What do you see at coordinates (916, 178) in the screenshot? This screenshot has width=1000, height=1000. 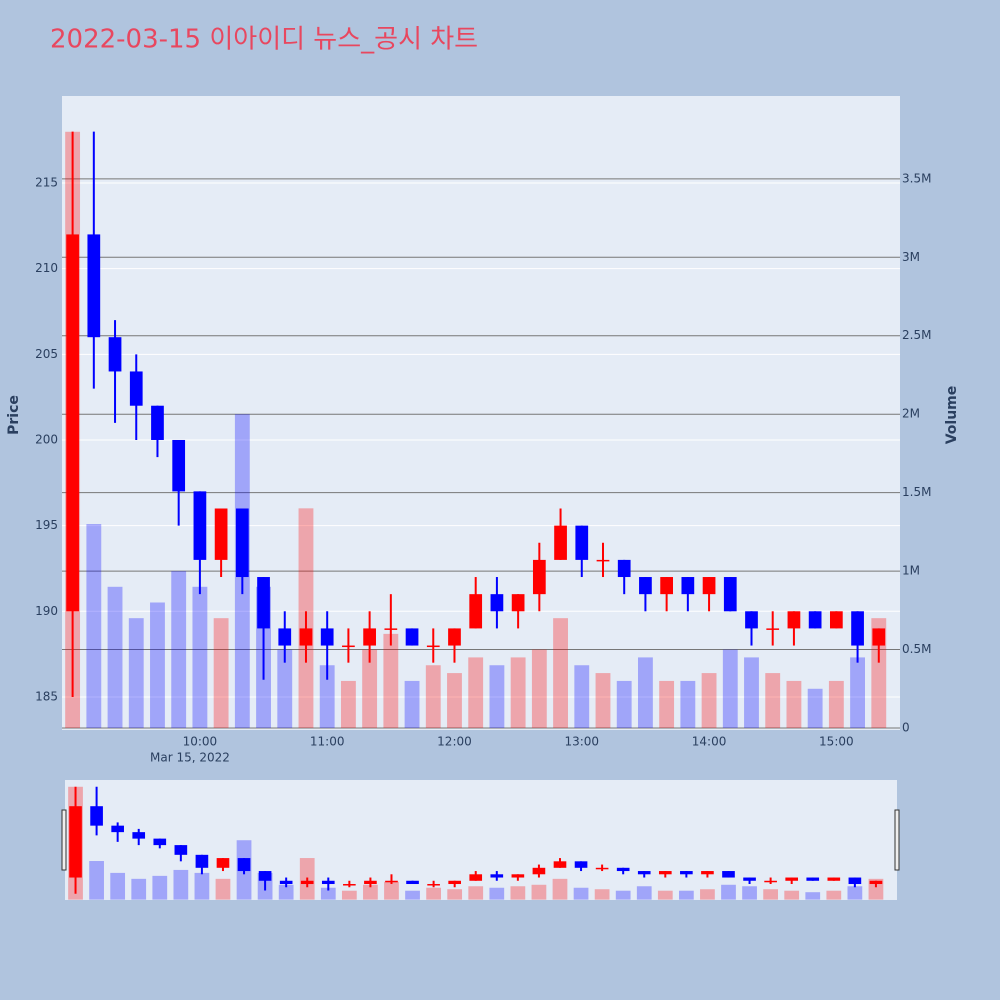 I see `y2-tick-label: 3.5M` at bounding box center [916, 178].